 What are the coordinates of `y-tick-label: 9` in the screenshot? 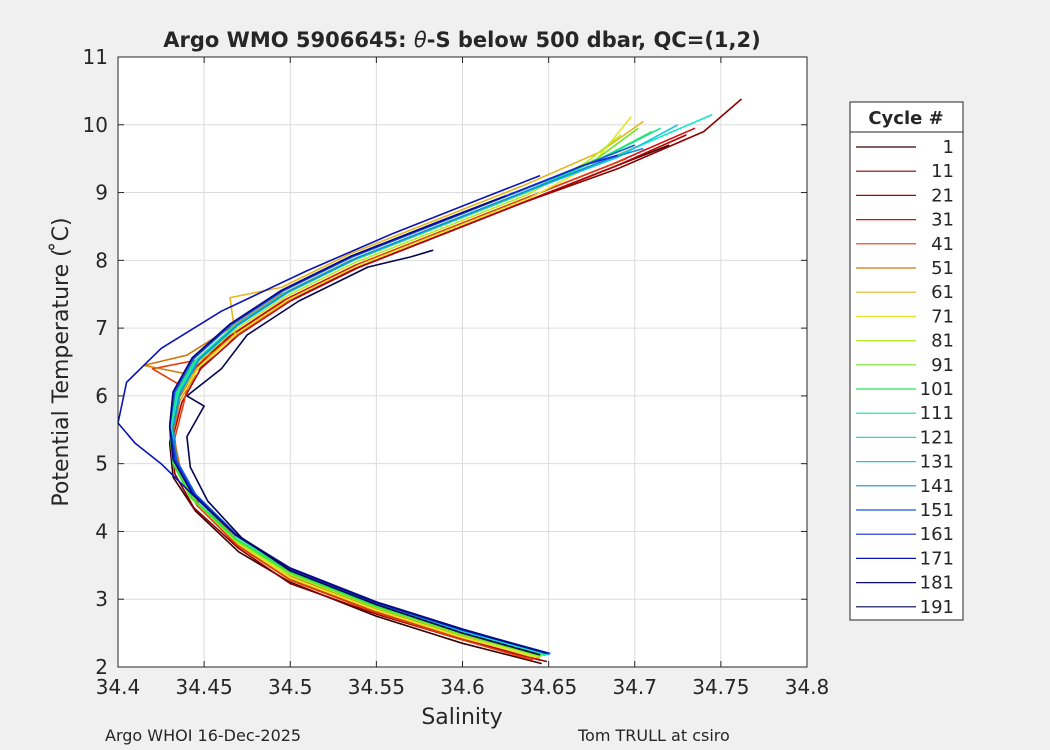 It's located at (101, 193).